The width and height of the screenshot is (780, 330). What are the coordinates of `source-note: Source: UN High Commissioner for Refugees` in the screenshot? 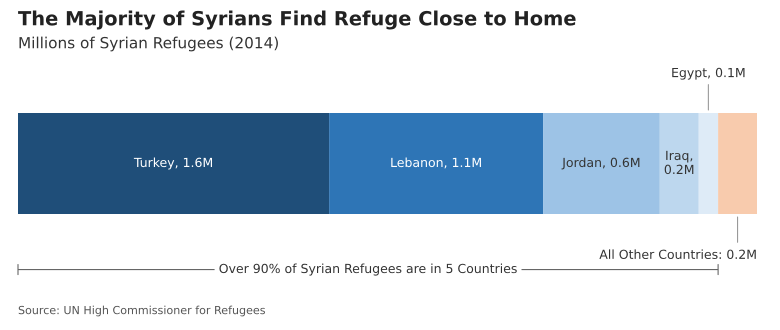 It's located at (141, 311).